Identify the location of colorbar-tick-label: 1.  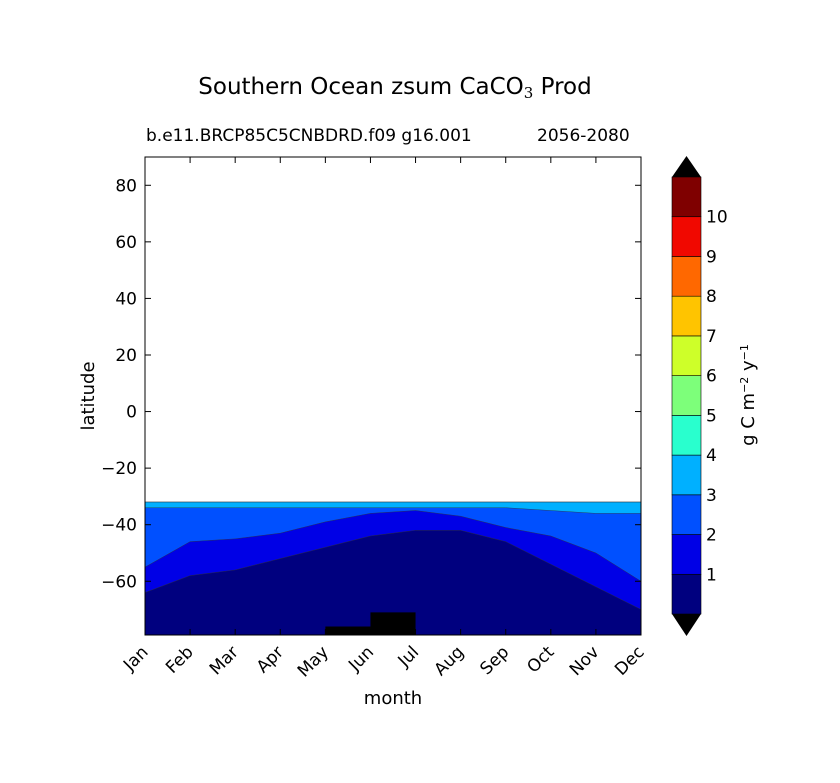
(711, 575).